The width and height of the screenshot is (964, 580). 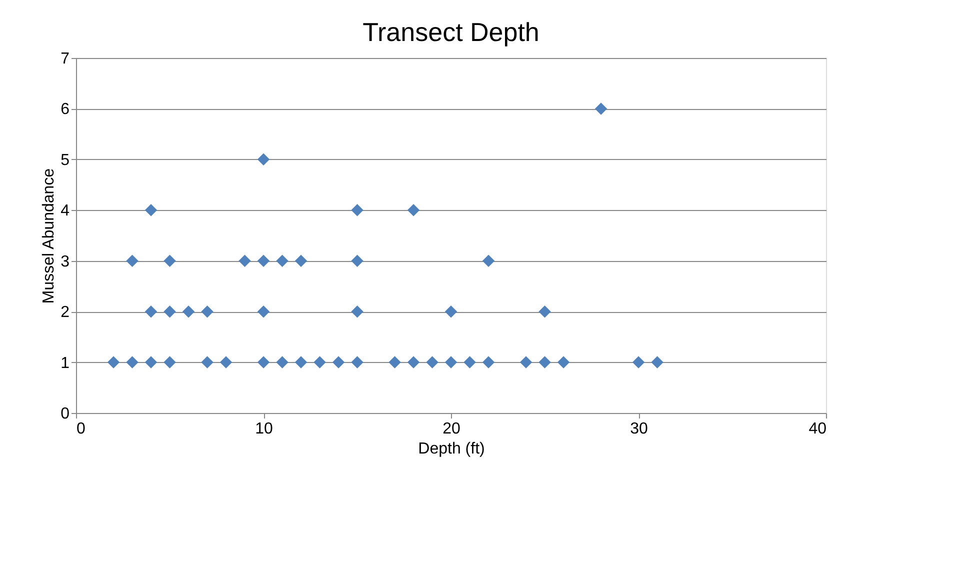 What do you see at coordinates (65, 414) in the screenshot?
I see `y-tick-label: 0` at bounding box center [65, 414].